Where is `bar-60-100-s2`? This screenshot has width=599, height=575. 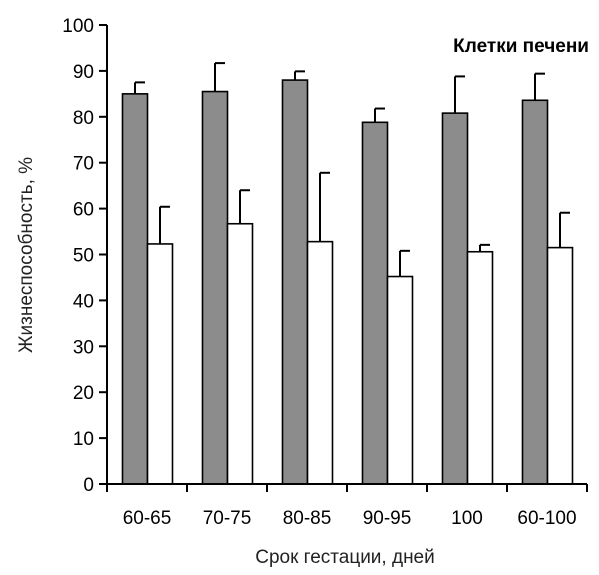
bar-60-100-s2 is located at coordinates (560, 365).